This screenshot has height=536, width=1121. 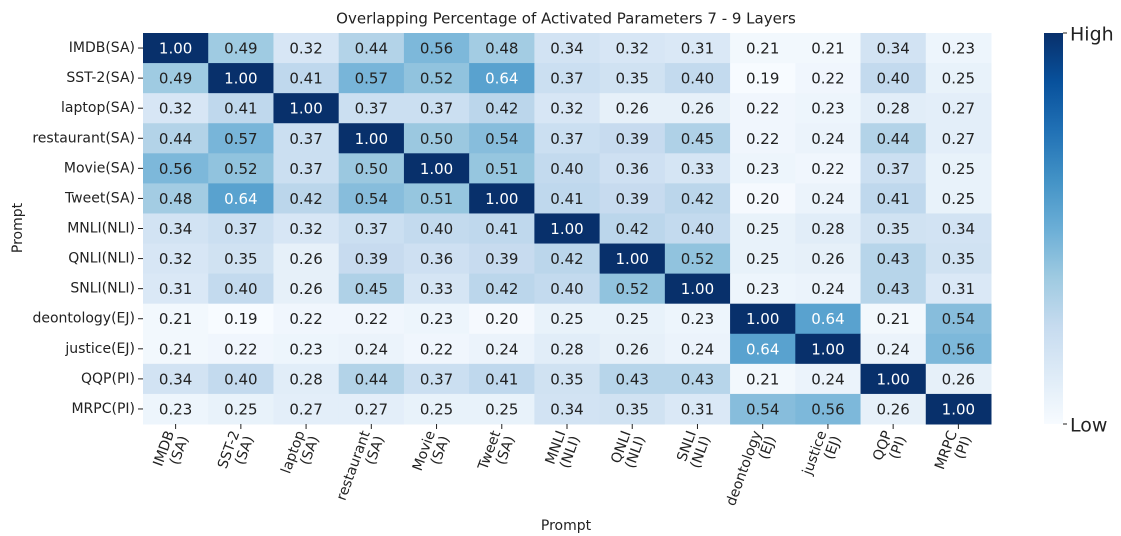 What do you see at coordinates (83, 319) in the screenshot?
I see `y-tick-label: deontology(EJ)` at bounding box center [83, 319].